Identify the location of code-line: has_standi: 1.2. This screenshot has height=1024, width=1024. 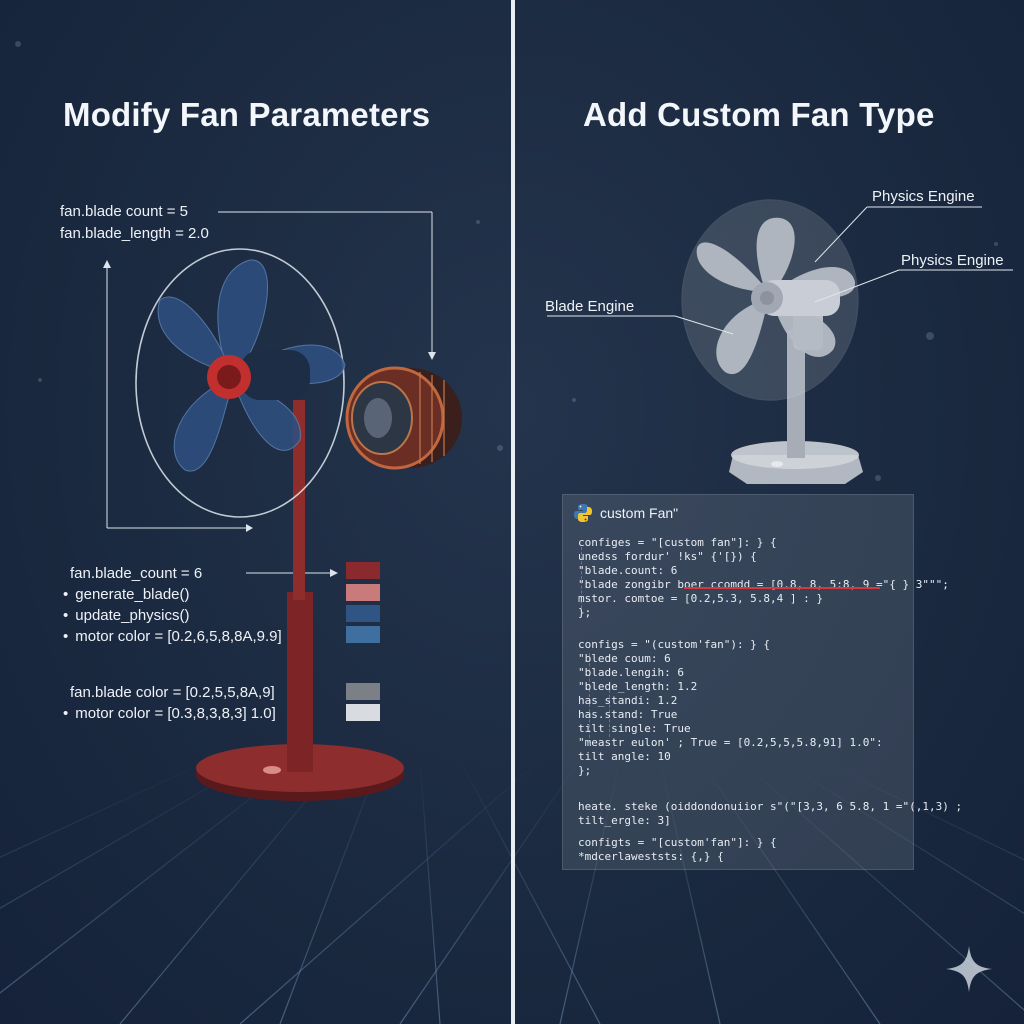
(628, 700).